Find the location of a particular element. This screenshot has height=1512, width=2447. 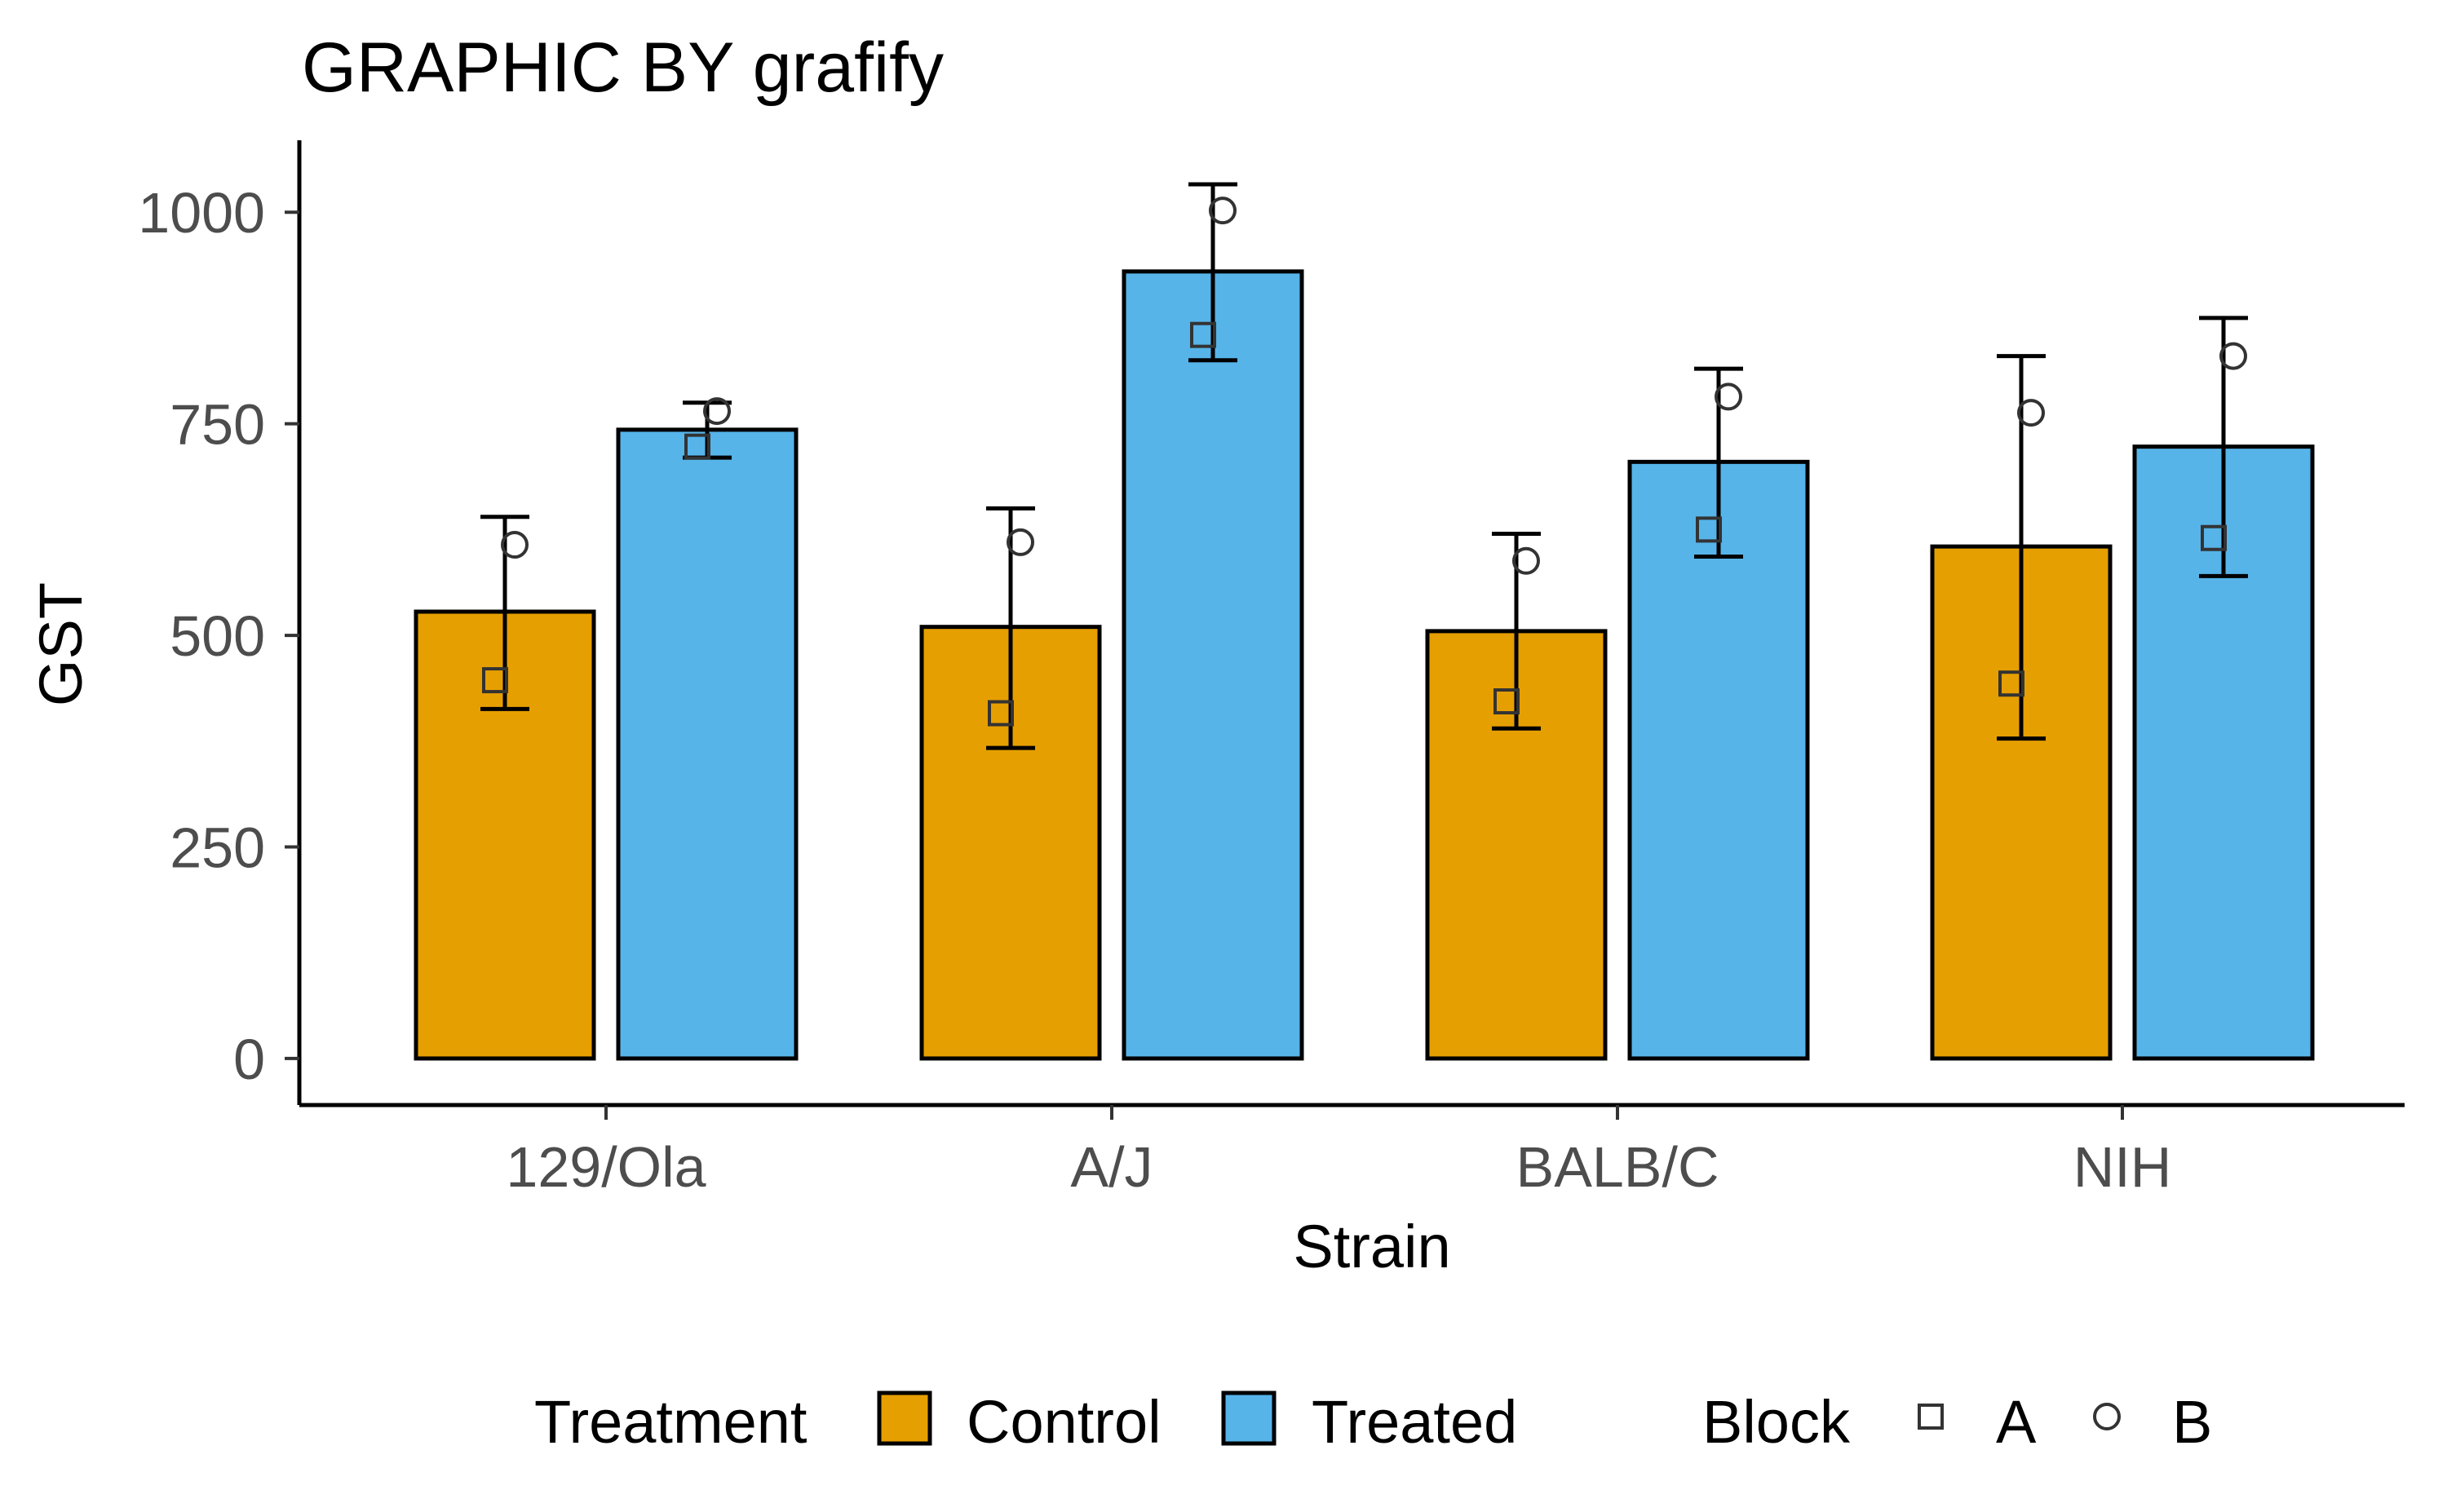

square-icon is located at coordinates (1931, 1417).